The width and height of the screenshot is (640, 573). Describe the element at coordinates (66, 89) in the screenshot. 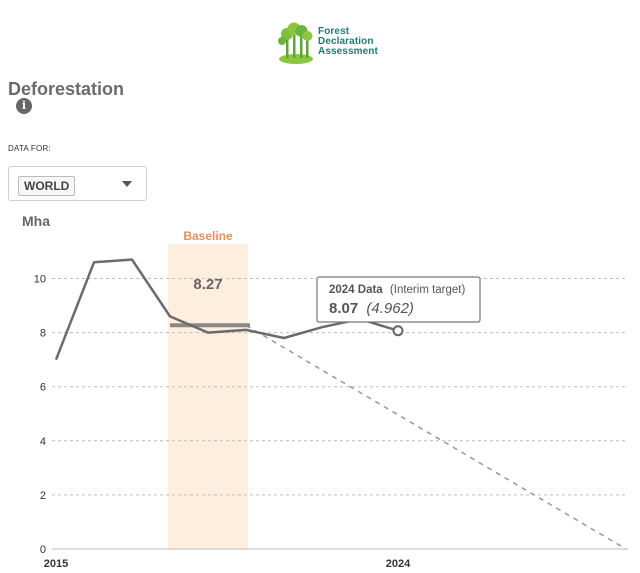

I see `page-title: Deforestation` at that location.